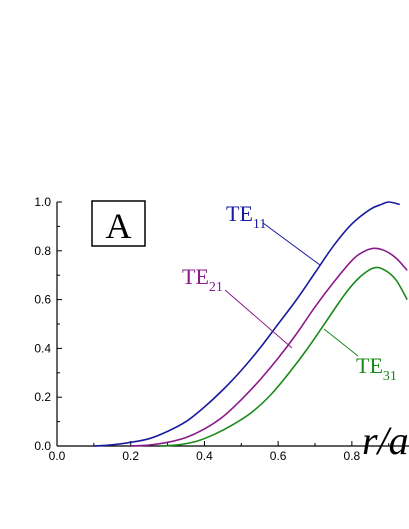  What do you see at coordinates (42, 202) in the screenshot?
I see `y-tick-label: 1.0` at bounding box center [42, 202].